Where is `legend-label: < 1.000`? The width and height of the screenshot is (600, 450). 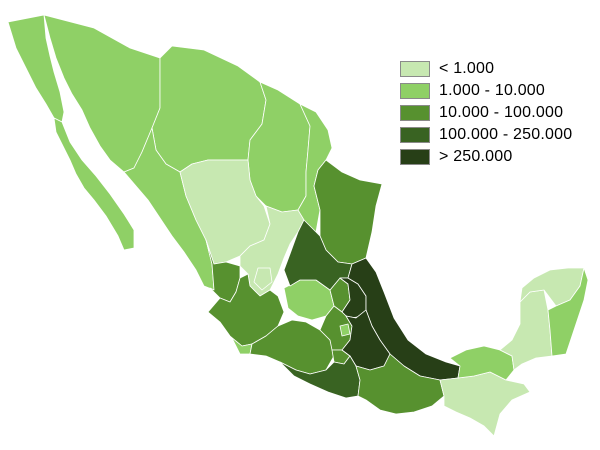
legend-label: < 1.000 is located at coordinates (467, 68).